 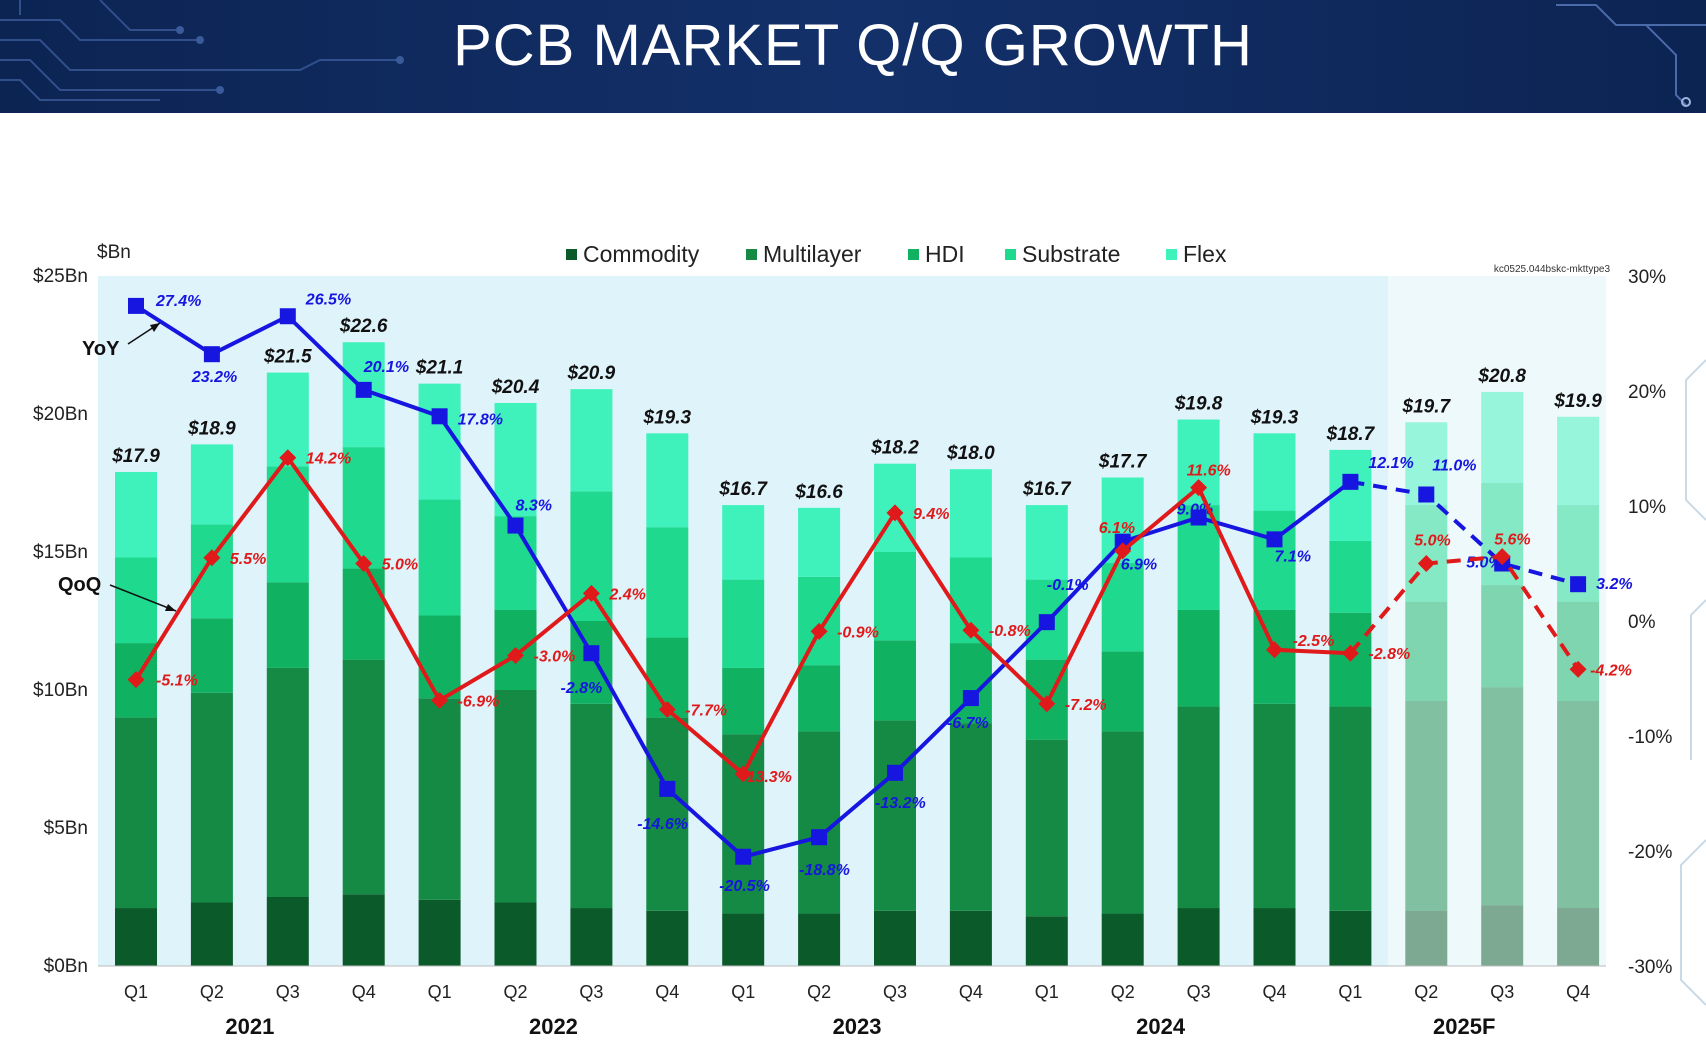 What do you see at coordinates (1577, 401) in the screenshot?
I see `bar-total-label: $19.9` at bounding box center [1577, 401].